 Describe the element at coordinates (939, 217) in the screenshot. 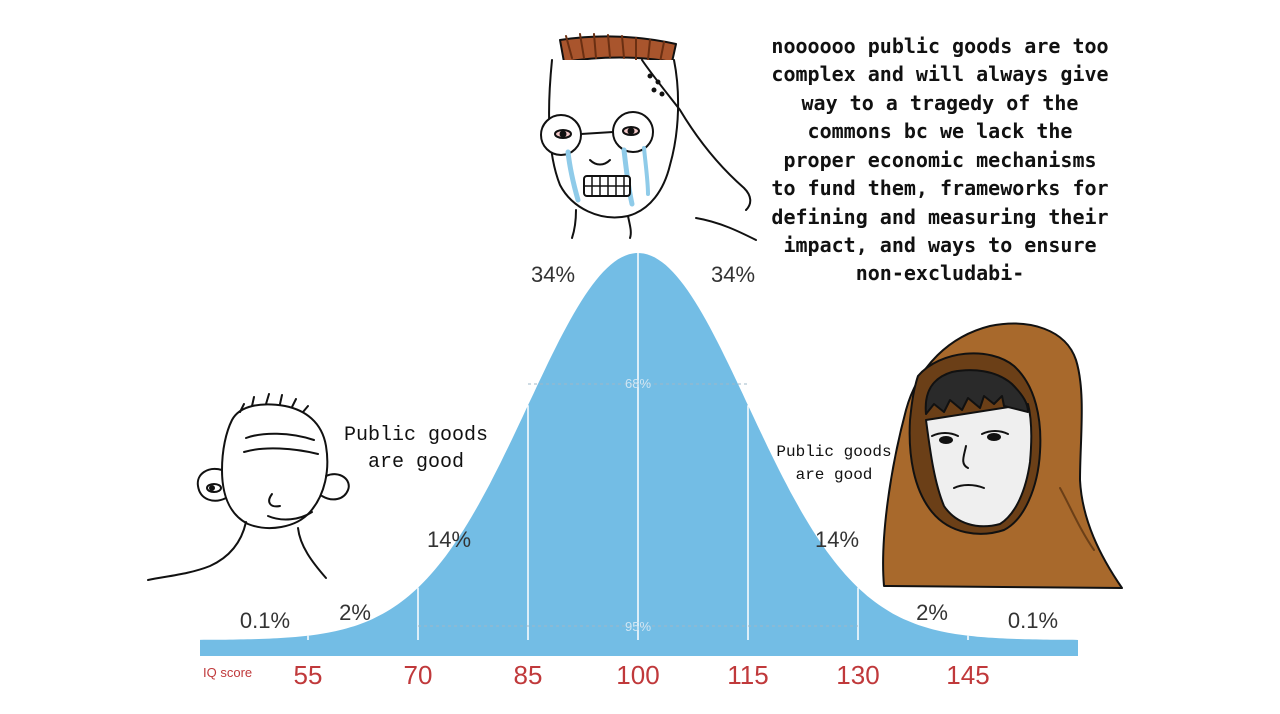

I see `svg-text: defining and measuring their` at that location.